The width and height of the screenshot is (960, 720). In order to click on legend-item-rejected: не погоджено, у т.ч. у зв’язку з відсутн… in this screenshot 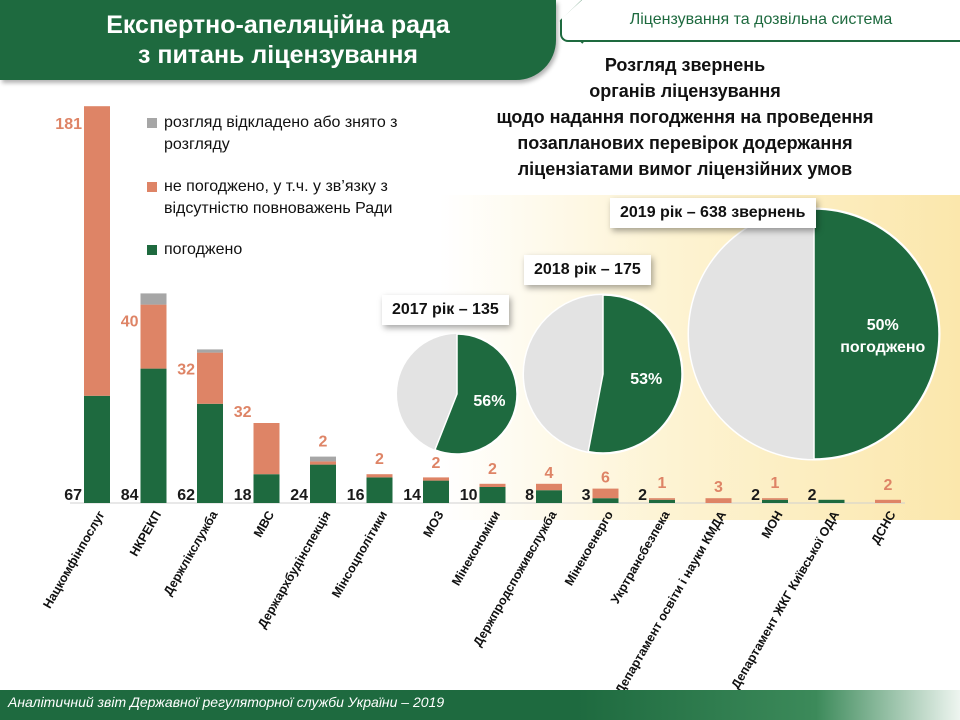, I will do `click(302, 198)`.